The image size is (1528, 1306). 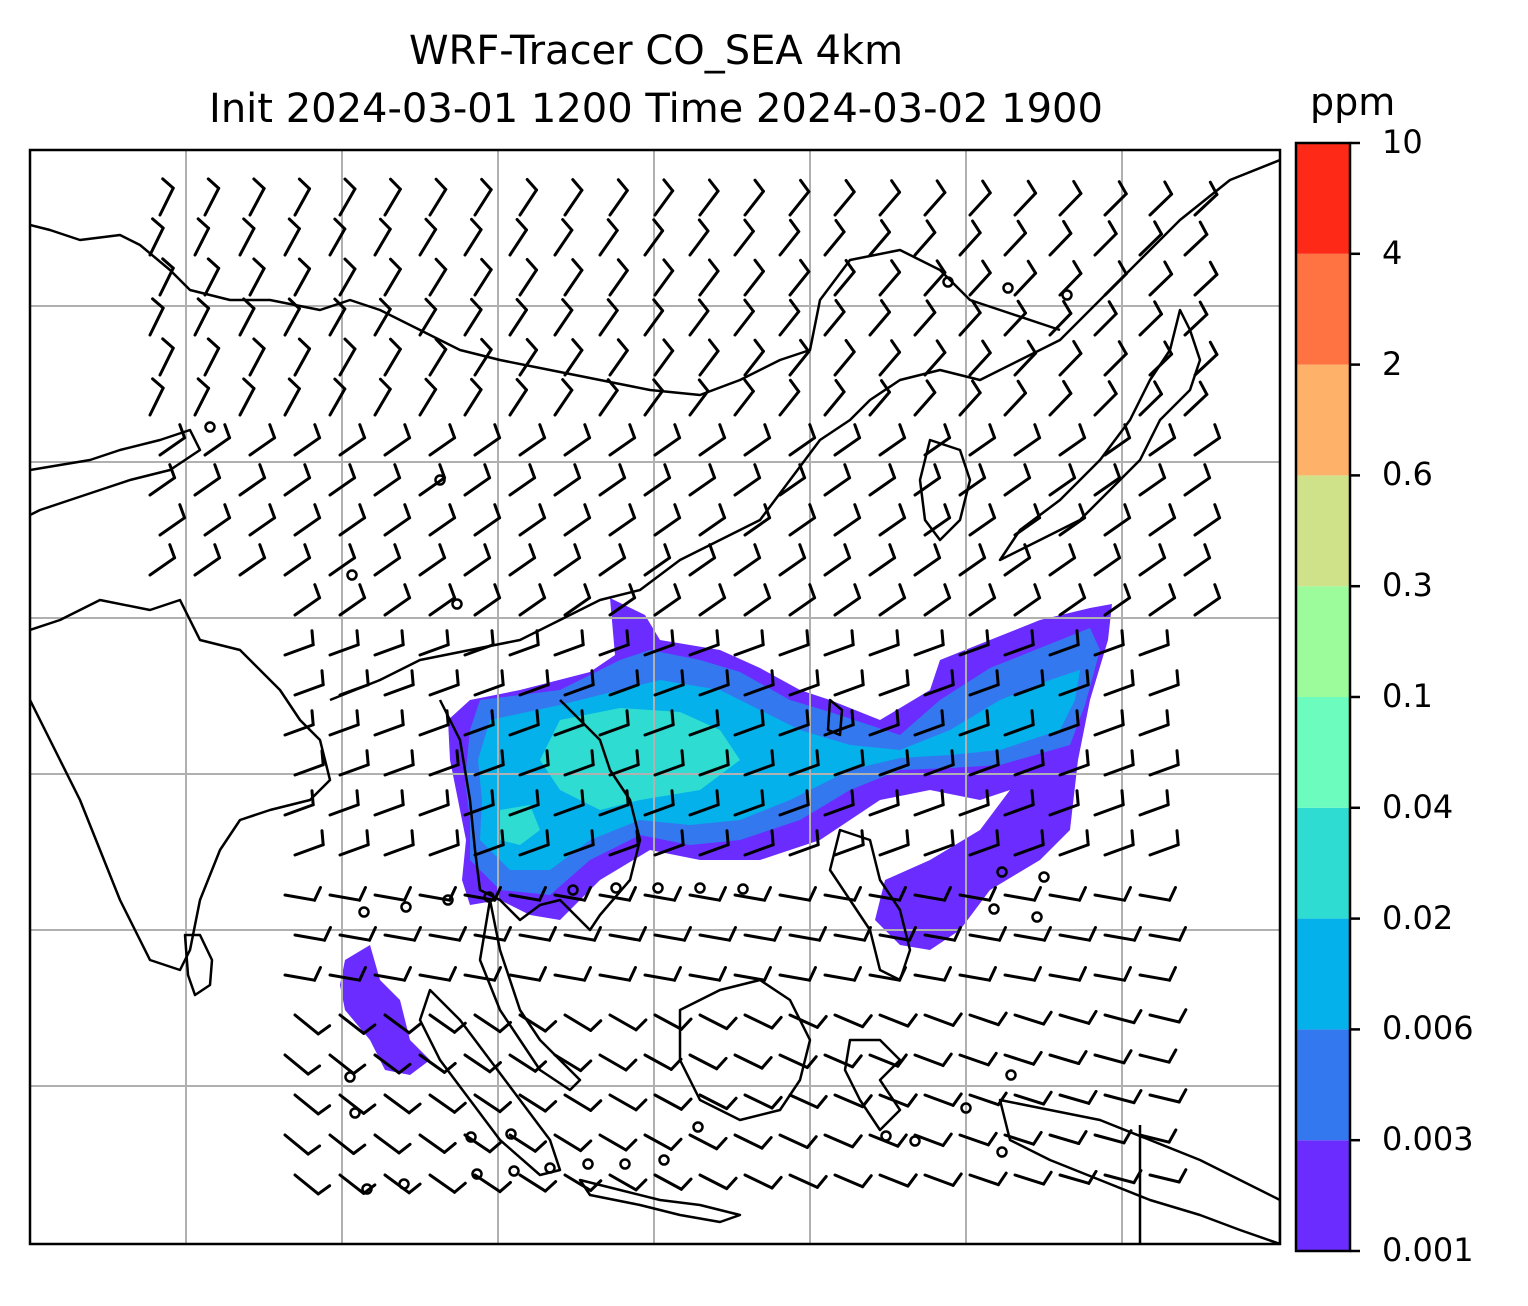 I want to click on colorbar-unit-label: ppm, so click(x=1353, y=102).